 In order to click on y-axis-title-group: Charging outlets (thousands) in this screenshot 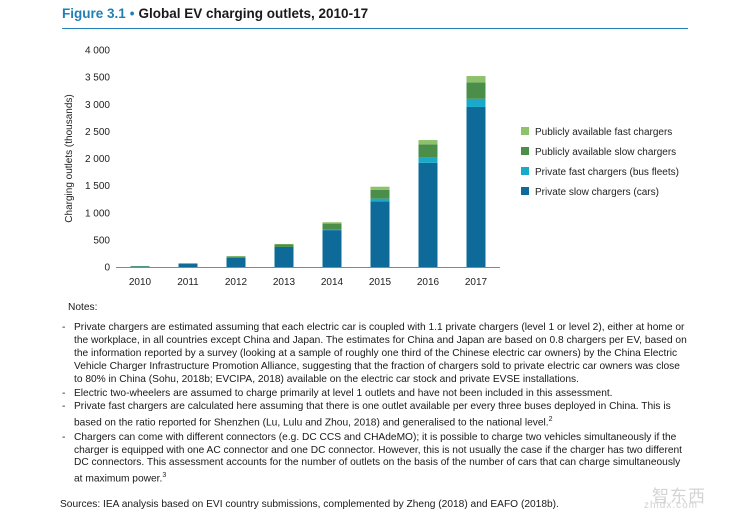, I will do `click(69, 158)`.